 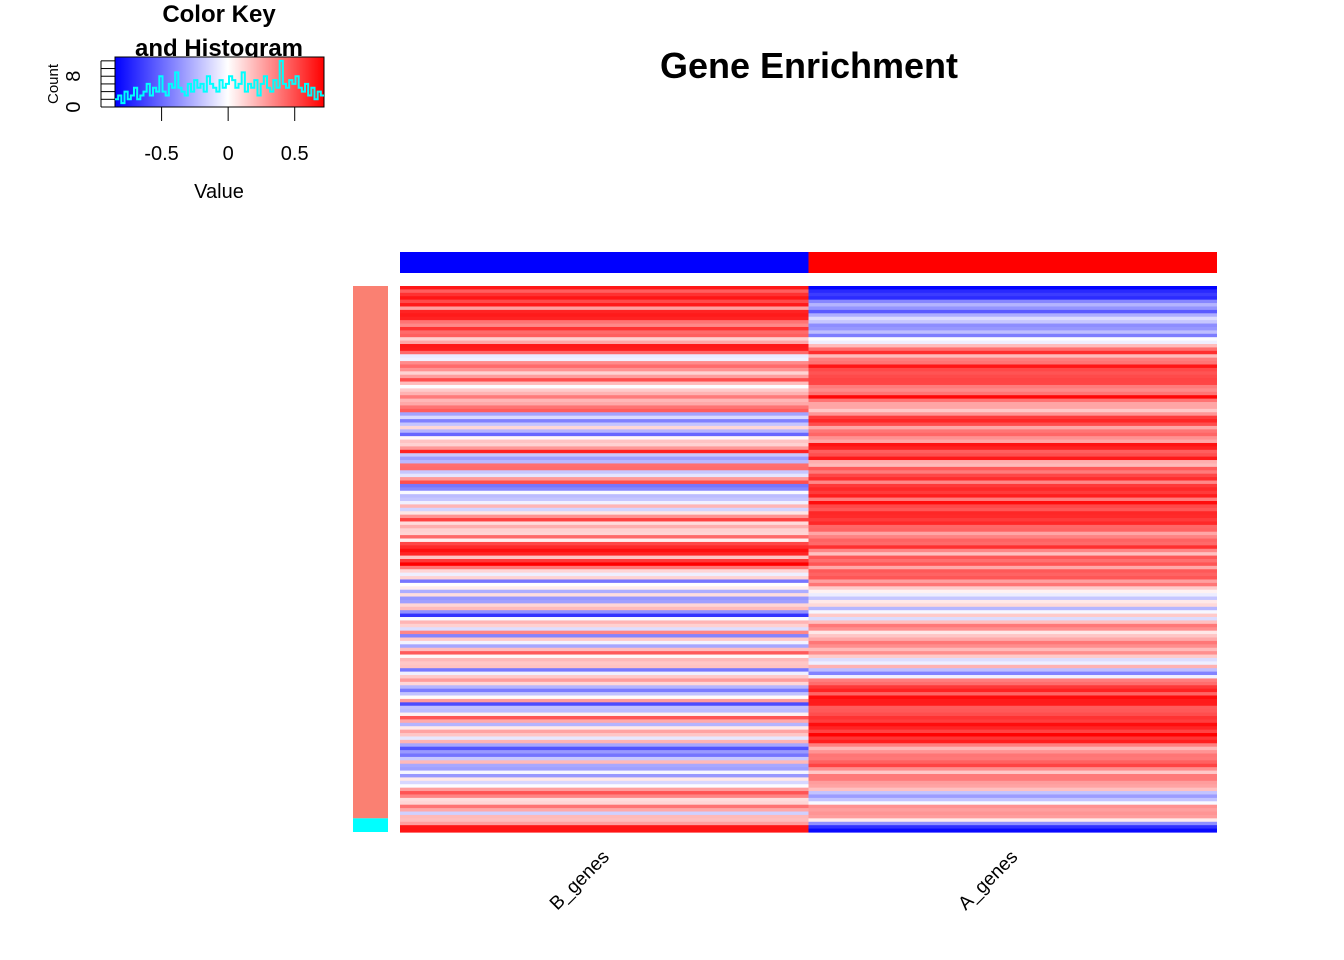 I want to click on column-labels: B_genes A_genes, so click(x=784, y=881).